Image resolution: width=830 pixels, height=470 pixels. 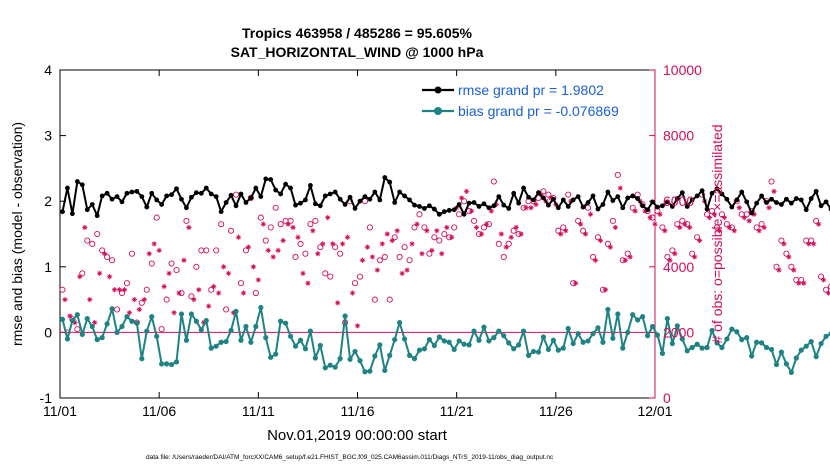 I want to click on y-axis-label-left: rmse and bias (model - observation), so click(x=17, y=234).